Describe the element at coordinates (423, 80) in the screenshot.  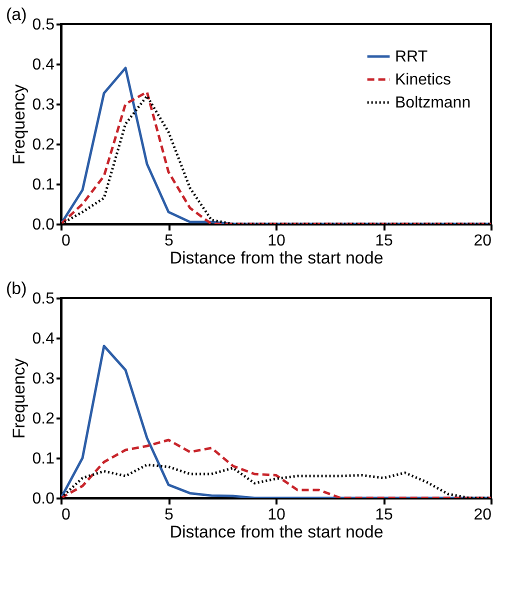
I see `legend-label: Kinetics` at that location.